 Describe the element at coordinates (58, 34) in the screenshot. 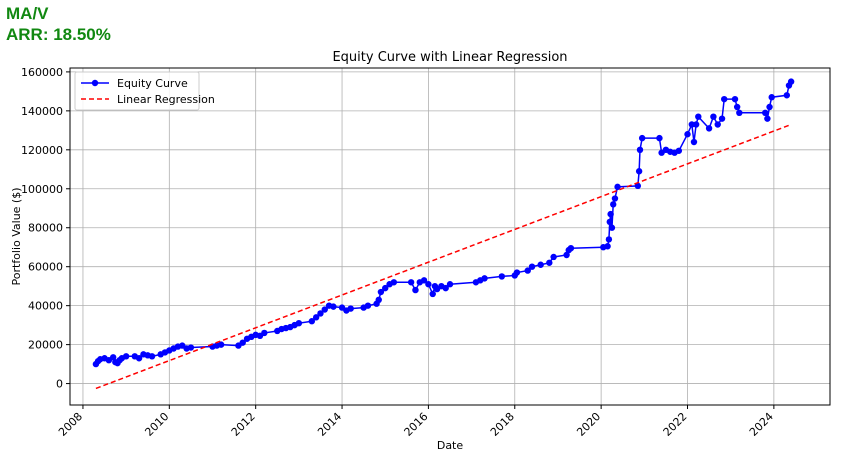

I see `arr-label: ARR: 18.50%` at that location.